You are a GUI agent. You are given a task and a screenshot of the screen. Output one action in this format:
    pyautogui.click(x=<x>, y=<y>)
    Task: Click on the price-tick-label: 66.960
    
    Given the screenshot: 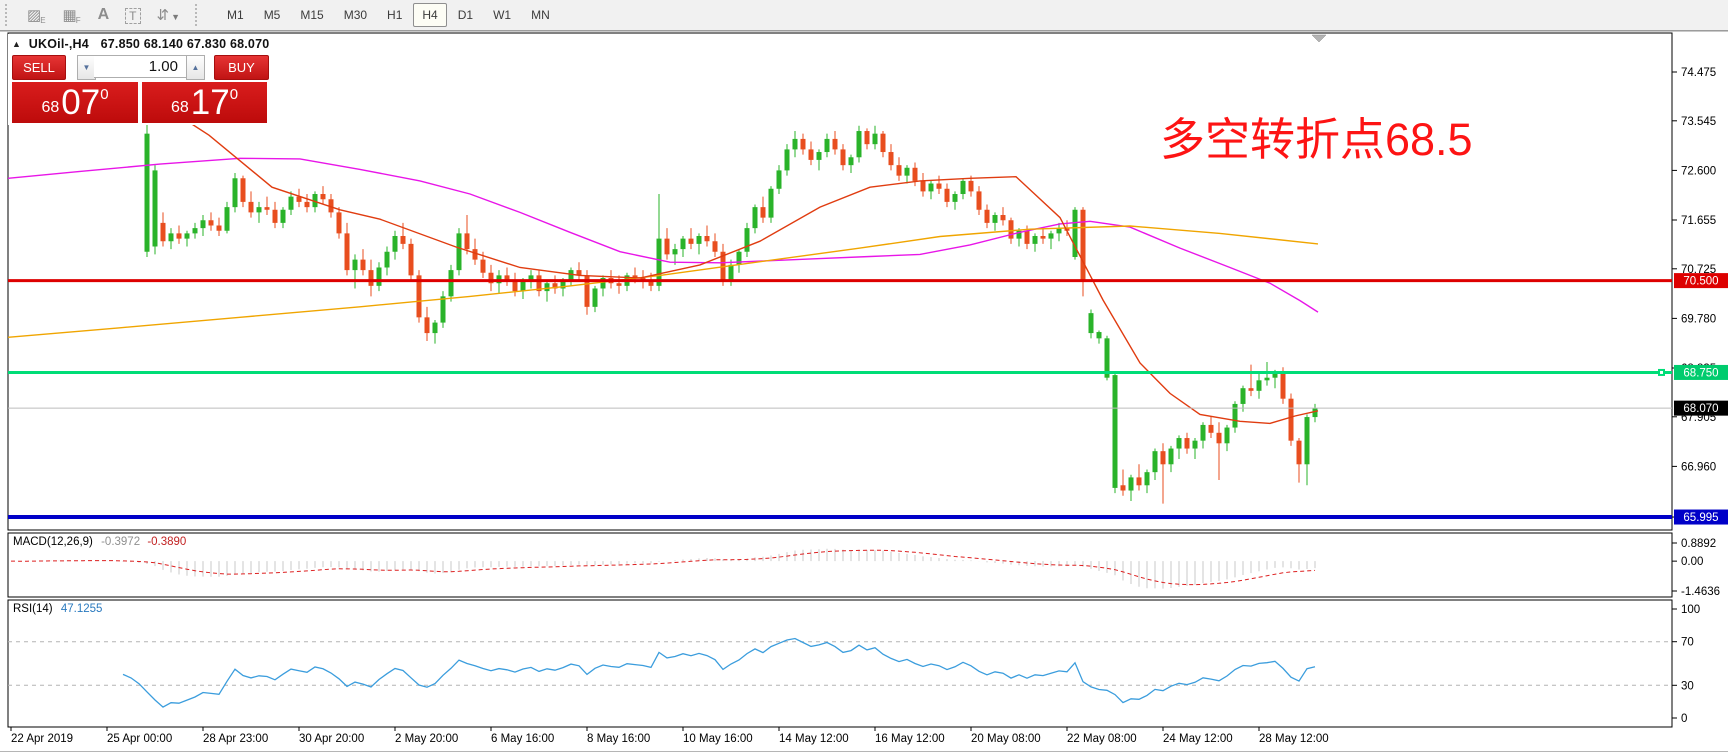 What is the action you would take?
    pyautogui.click(x=1698, y=467)
    